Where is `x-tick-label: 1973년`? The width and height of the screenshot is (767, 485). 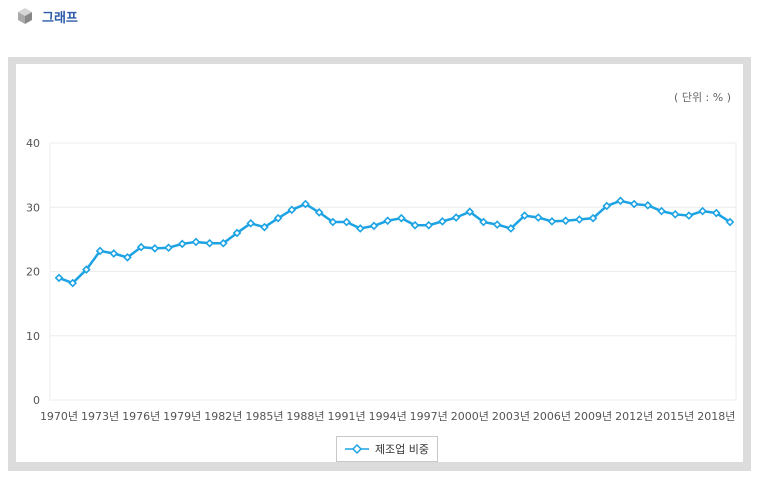 x-tick-label: 1973년 is located at coordinates (100, 416).